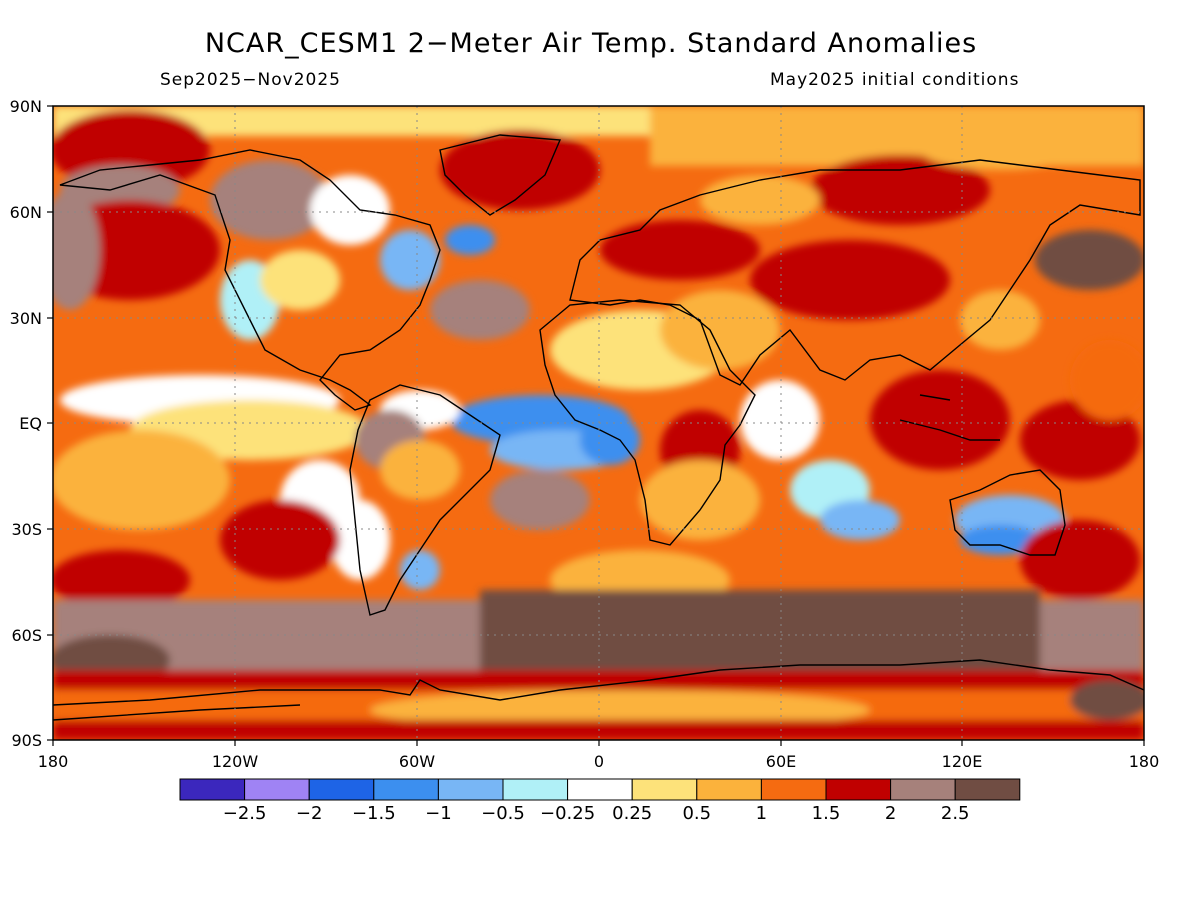 The width and height of the screenshot is (1200, 900). What do you see at coordinates (309, 813) in the screenshot?
I see `colorbar-label: −2` at bounding box center [309, 813].